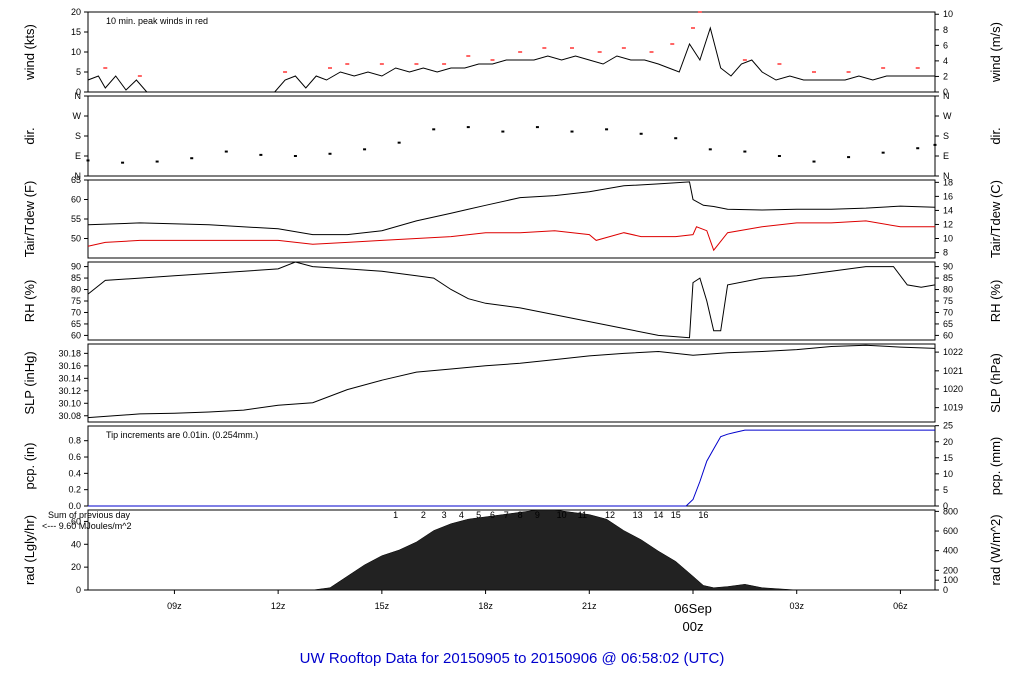 The width and height of the screenshot is (1024, 700). What do you see at coordinates (74, 490) in the screenshot?
I see `y-tick-label: 0.2` at bounding box center [74, 490].